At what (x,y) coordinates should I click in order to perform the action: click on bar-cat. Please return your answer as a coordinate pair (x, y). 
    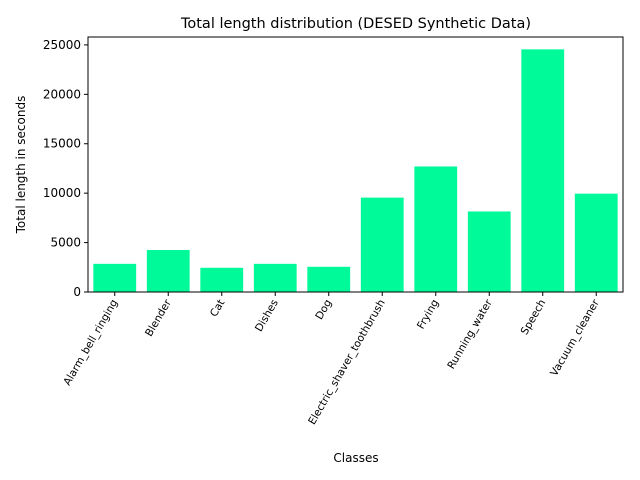
    Looking at the image, I should click on (222, 279).